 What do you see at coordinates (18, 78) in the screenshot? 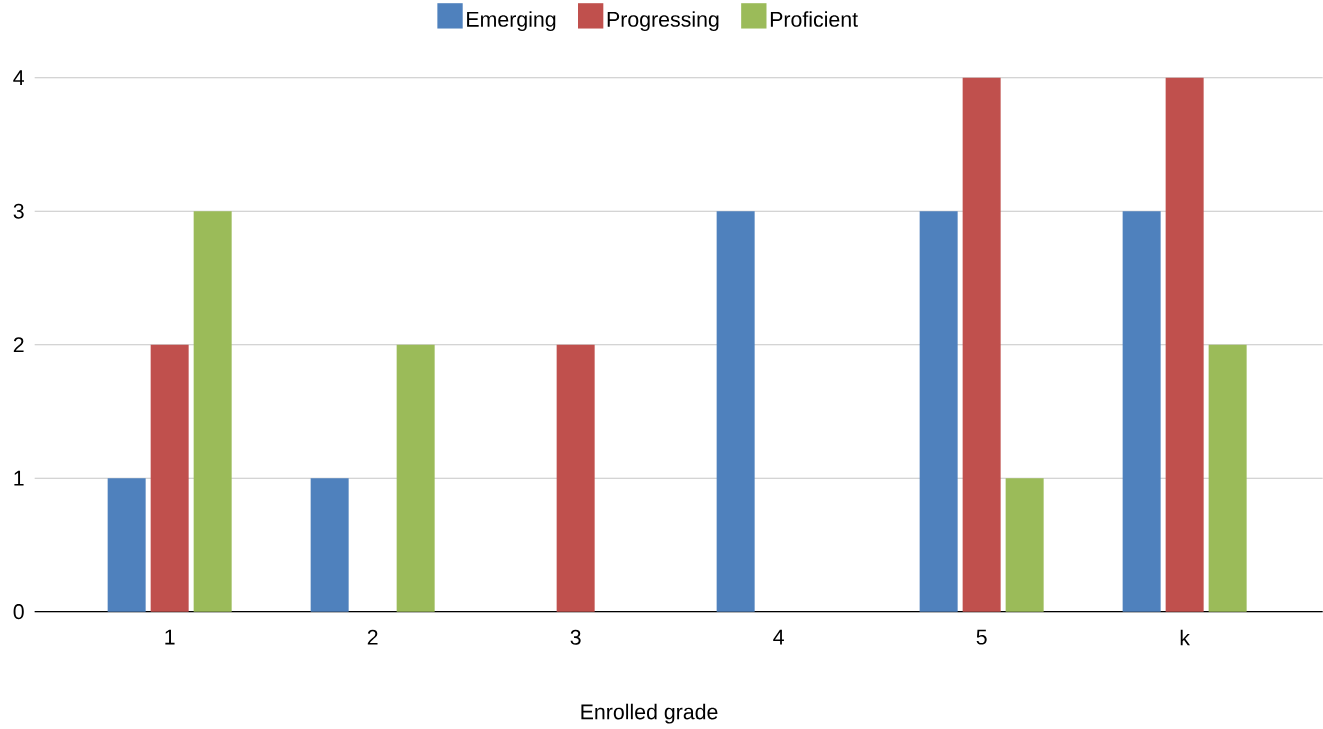
I see `y-tick-label: 4` at bounding box center [18, 78].